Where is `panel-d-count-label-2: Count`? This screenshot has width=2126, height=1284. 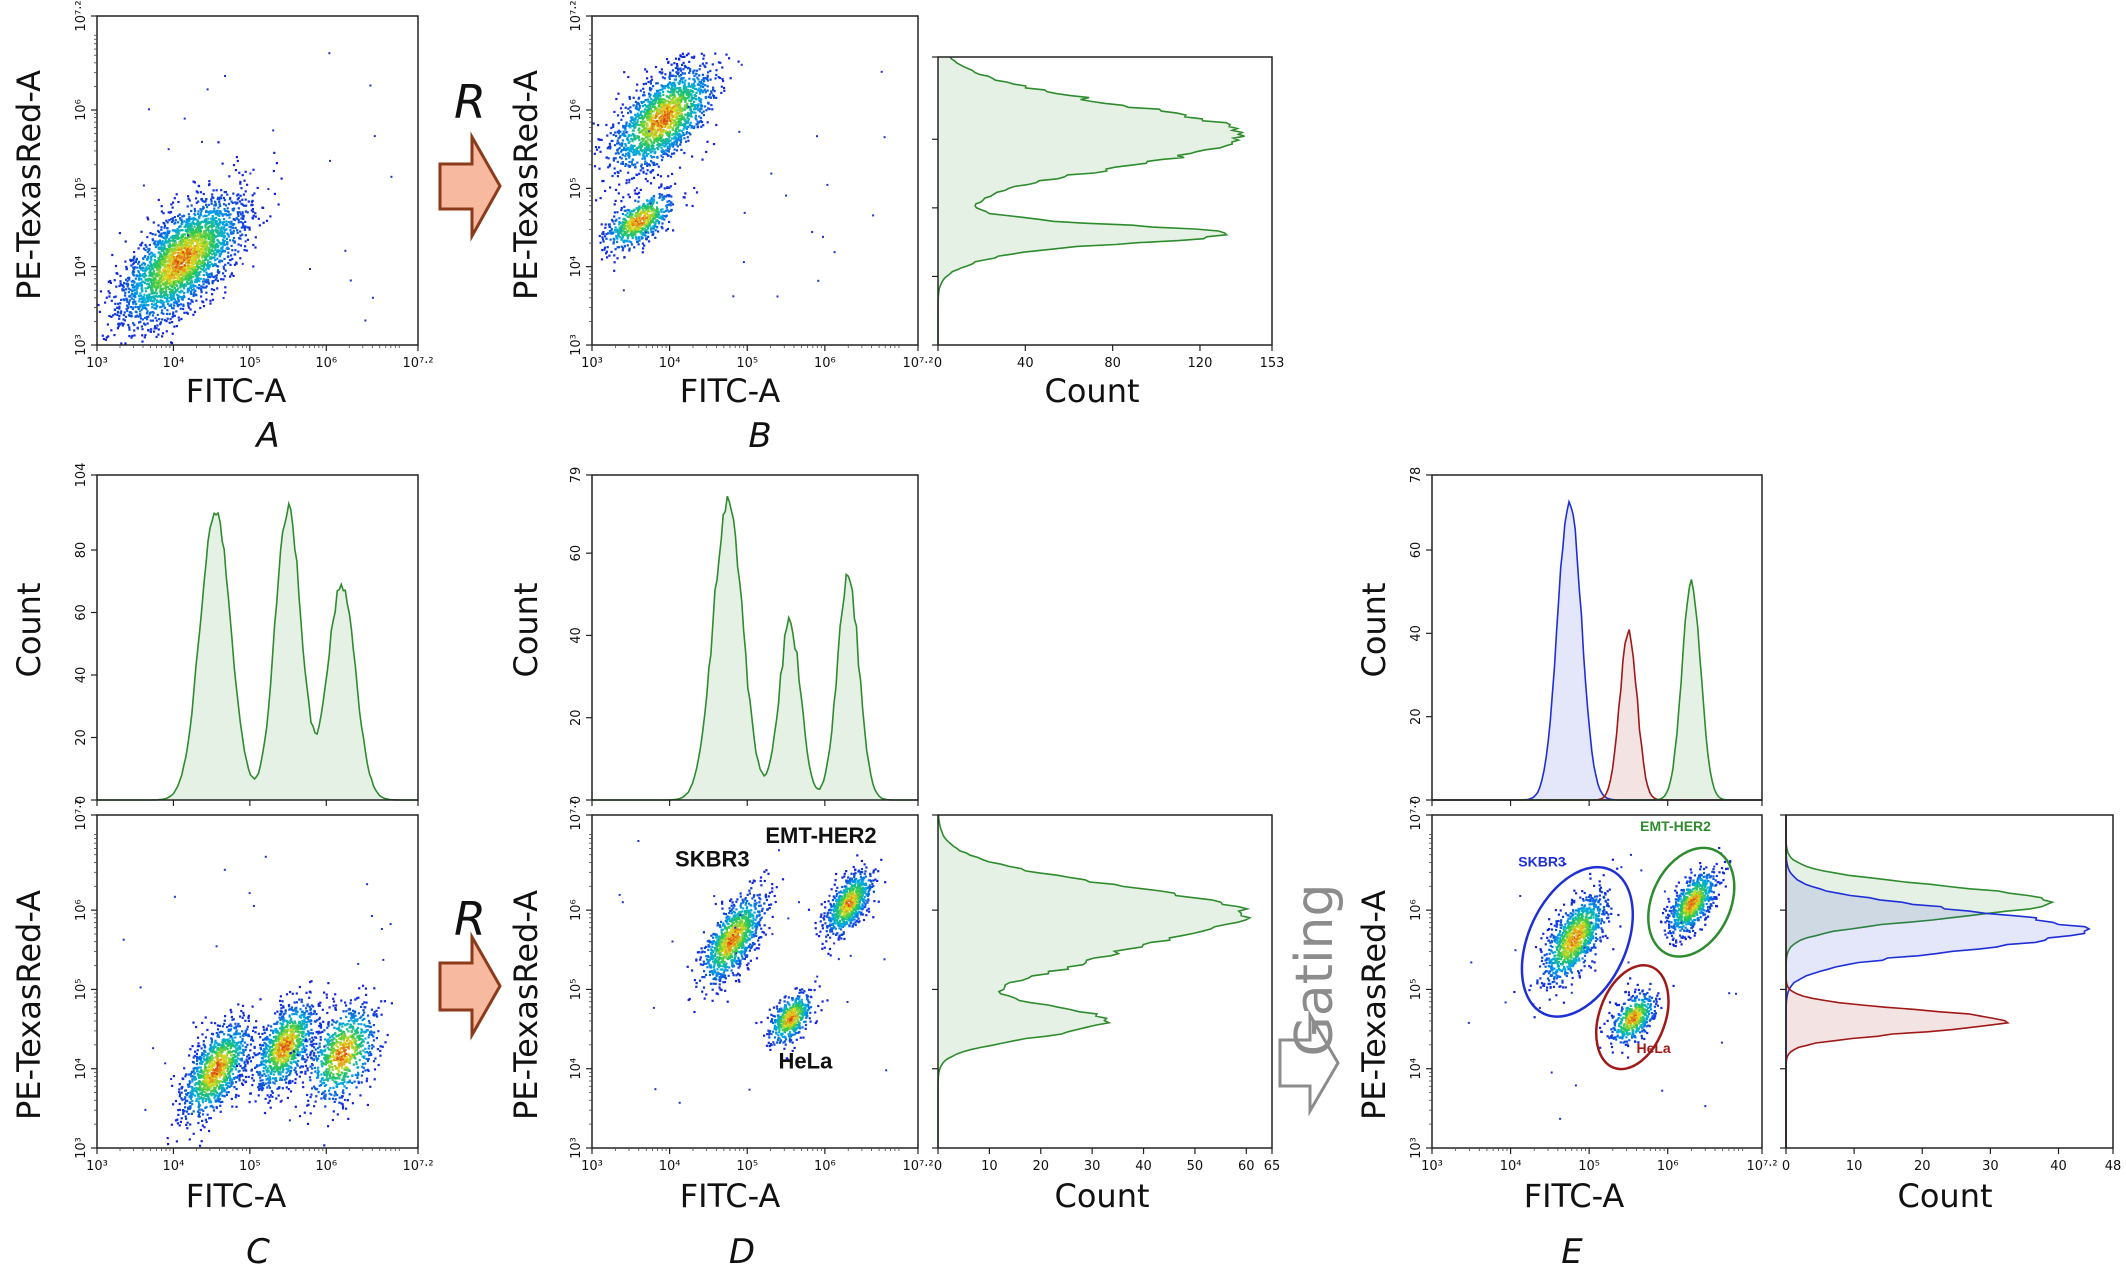 panel-d-count-label-2: Count is located at coordinates (1101, 1196).